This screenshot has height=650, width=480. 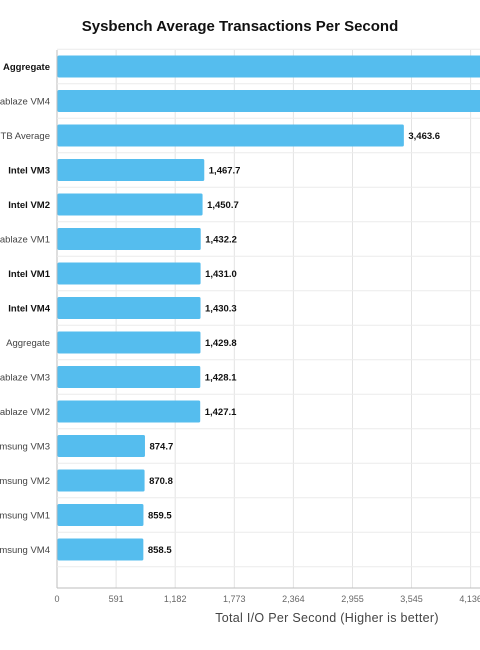 What do you see at coordinates (221, 240) in the screenshot?
I see `value-label: 1,432.2` at bounding box center [221, 240].